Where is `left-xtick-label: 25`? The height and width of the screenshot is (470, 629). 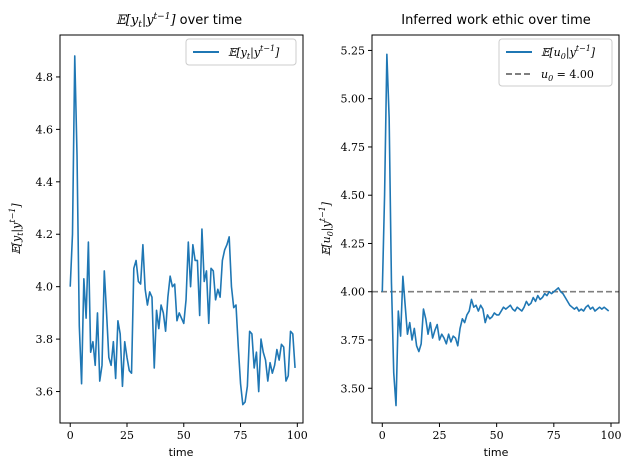 left-xtick-label: 25 is located at coordinates (127, 435).